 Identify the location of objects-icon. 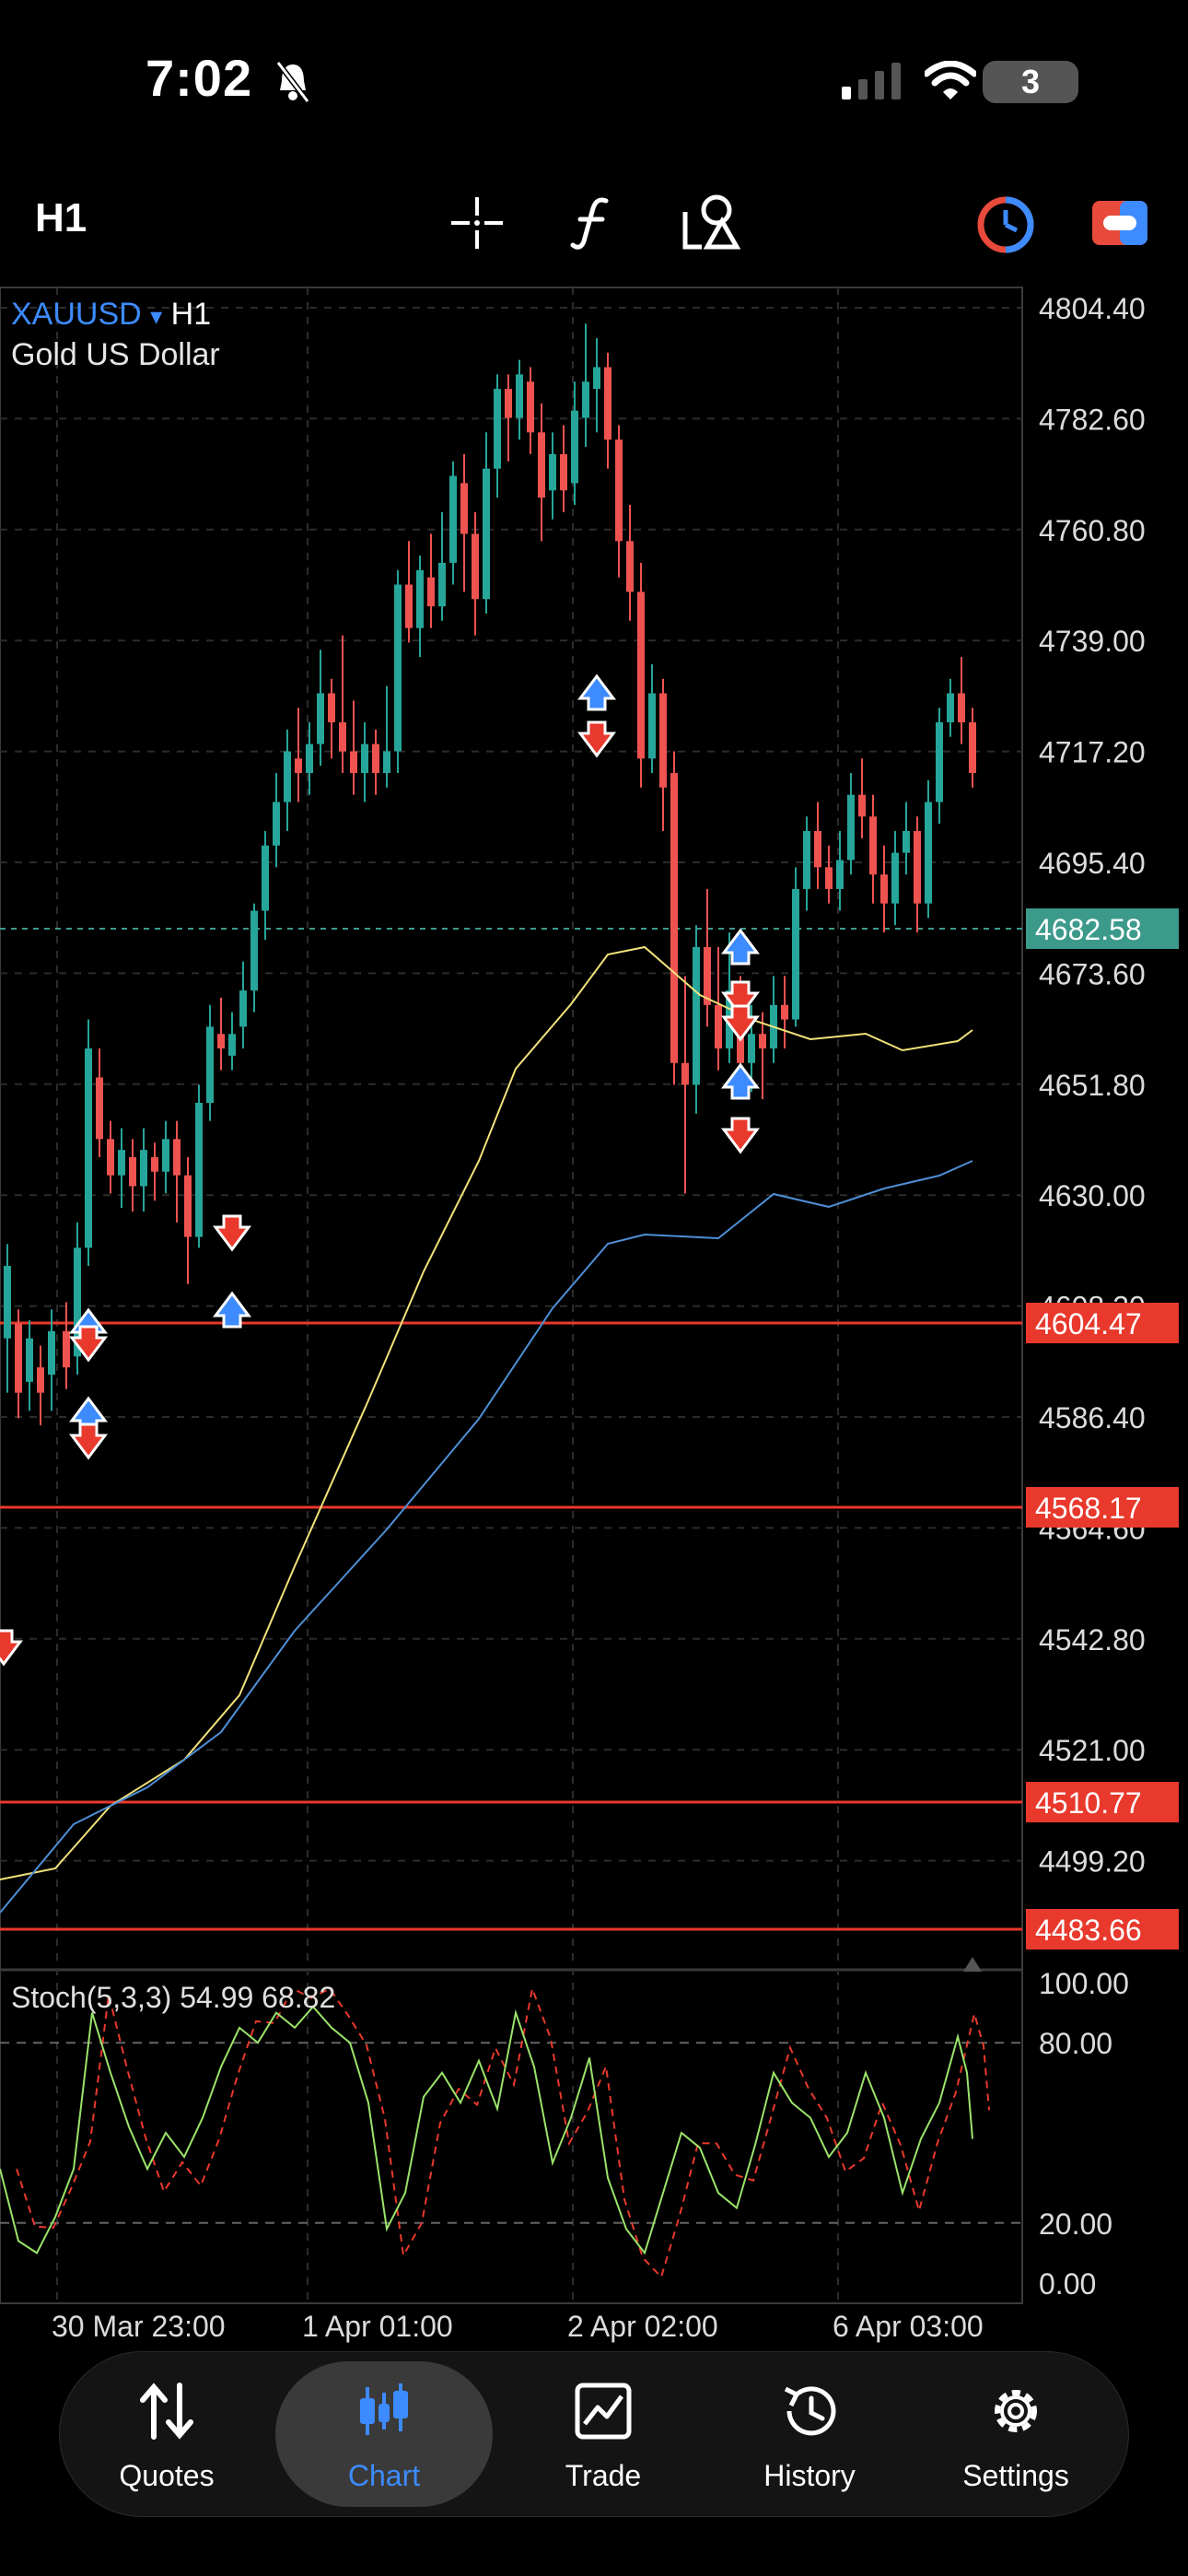
(710, 221).